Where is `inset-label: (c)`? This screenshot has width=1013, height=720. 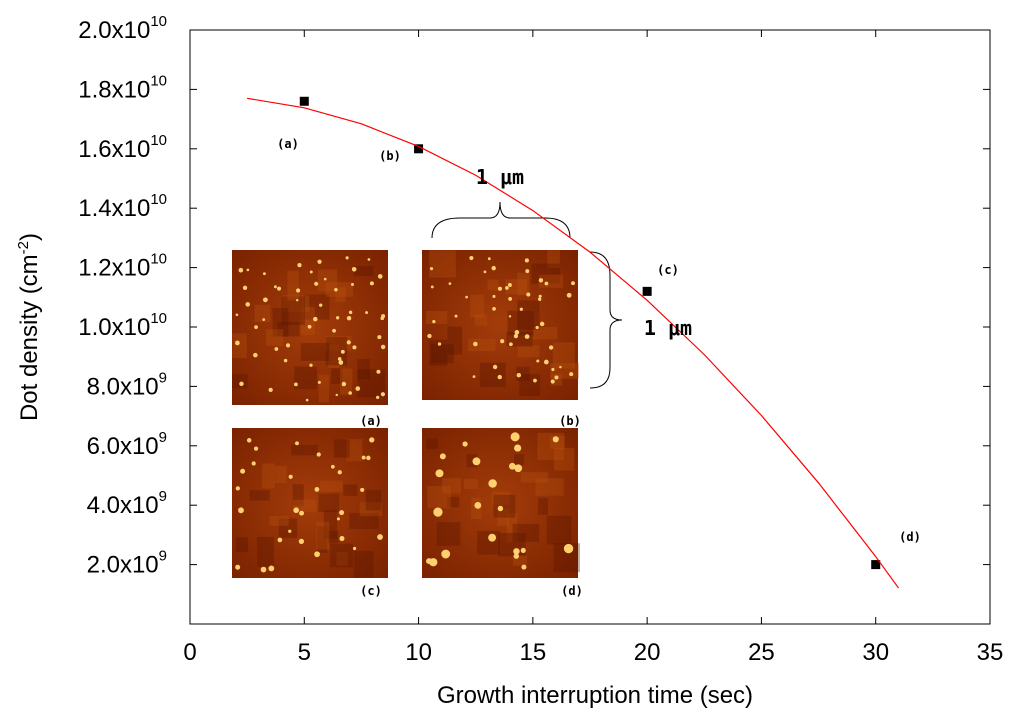 inset-label: (c) is located at coordinates (371, 591).